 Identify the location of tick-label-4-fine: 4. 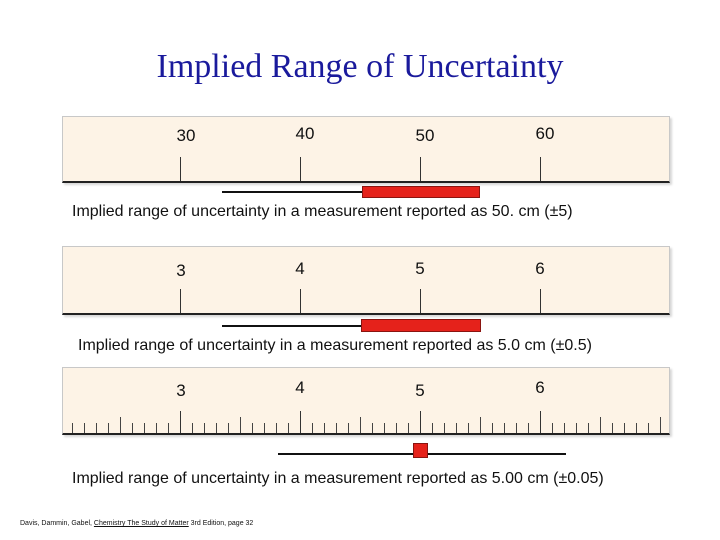
(300, 387).